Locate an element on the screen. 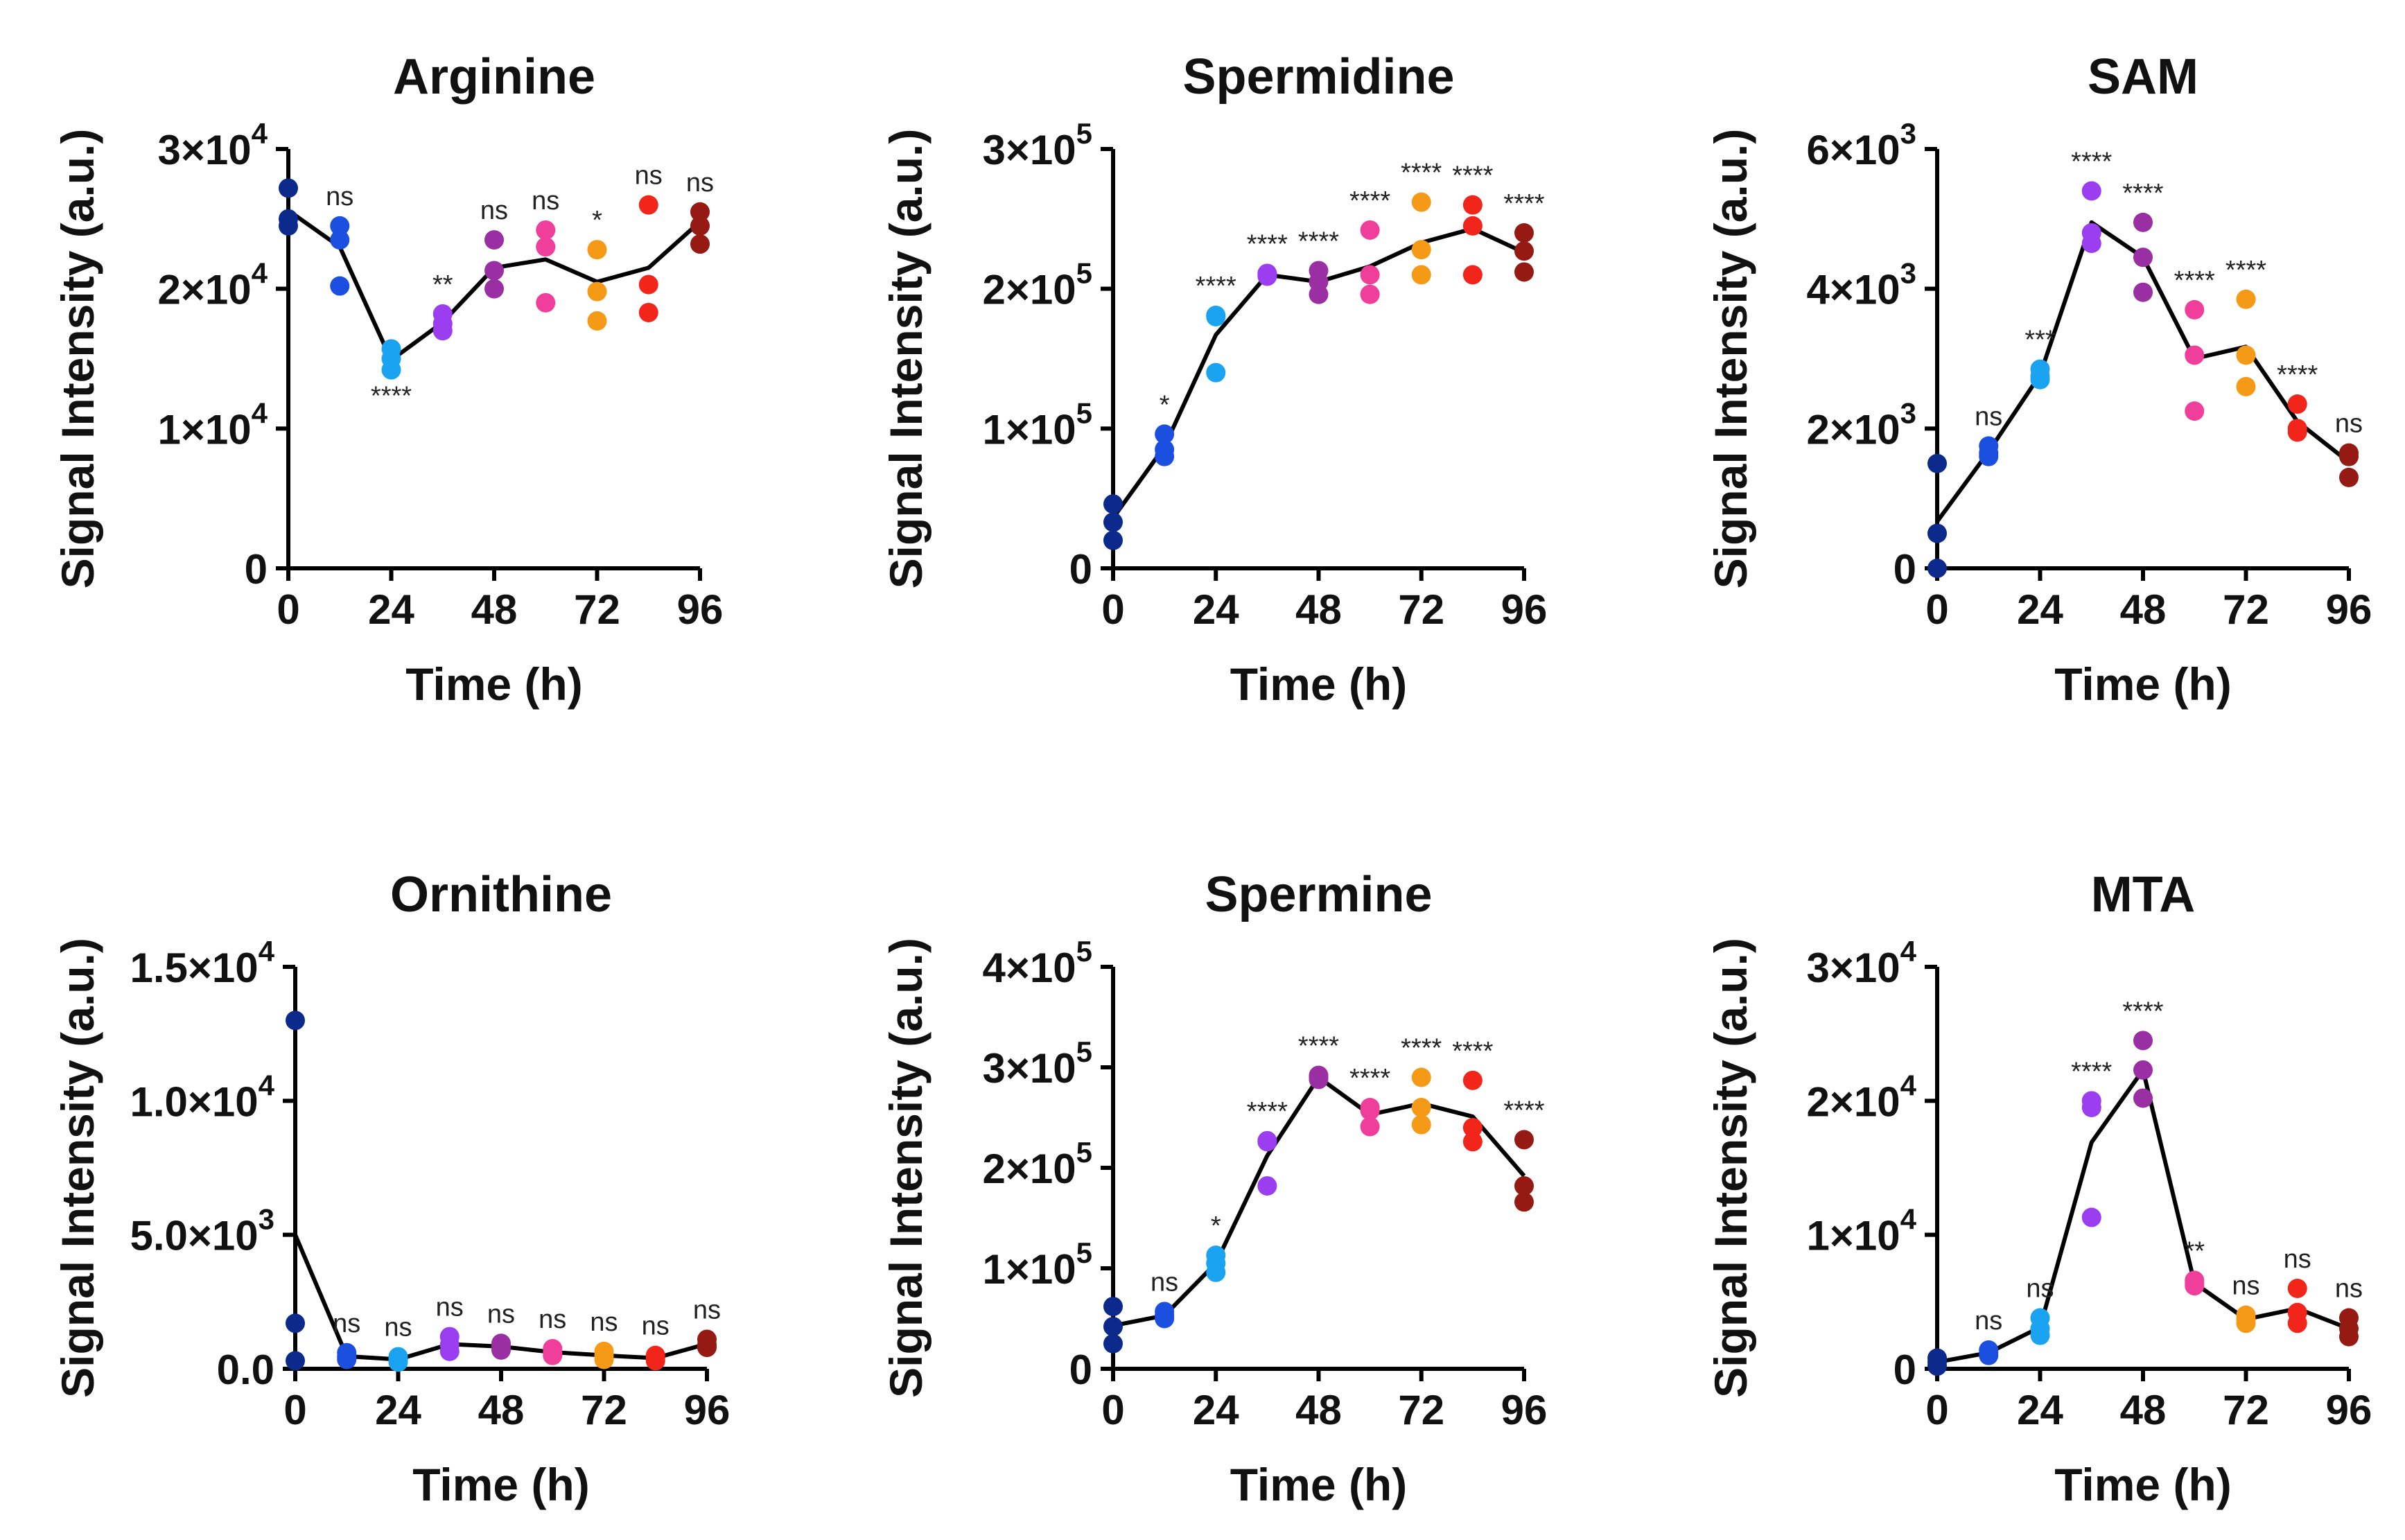  significance-label: *** is located at coordinates (2040, 340).